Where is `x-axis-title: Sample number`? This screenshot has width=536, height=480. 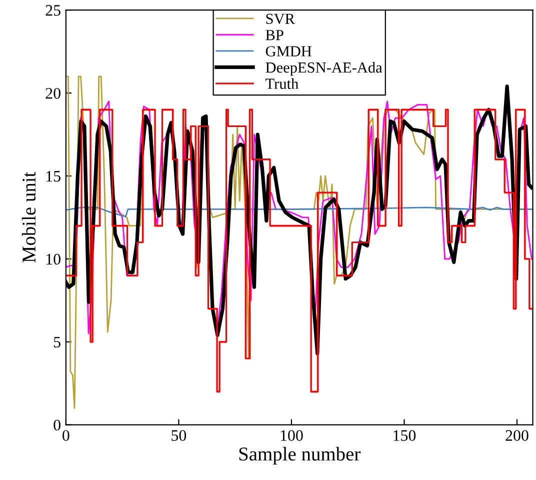
x-axis-title: Sample number is located at coordinates (299, 455).